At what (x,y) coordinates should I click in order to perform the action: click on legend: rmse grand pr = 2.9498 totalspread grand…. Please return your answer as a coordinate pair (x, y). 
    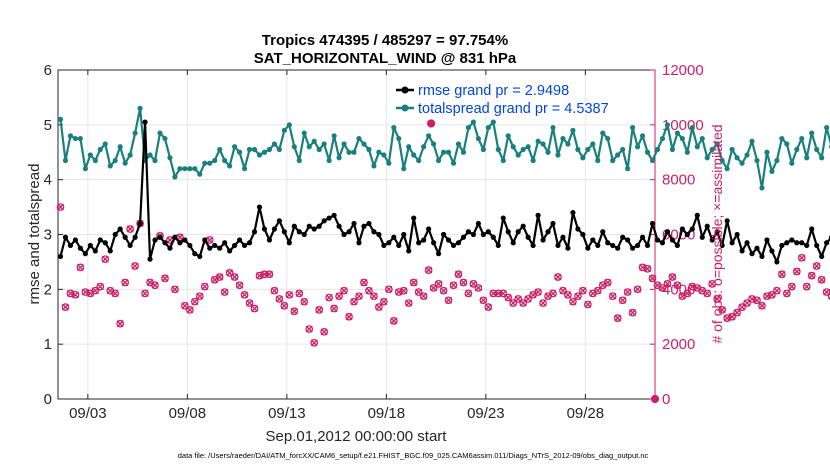
    Looking at the image, I should click on (502, 100).